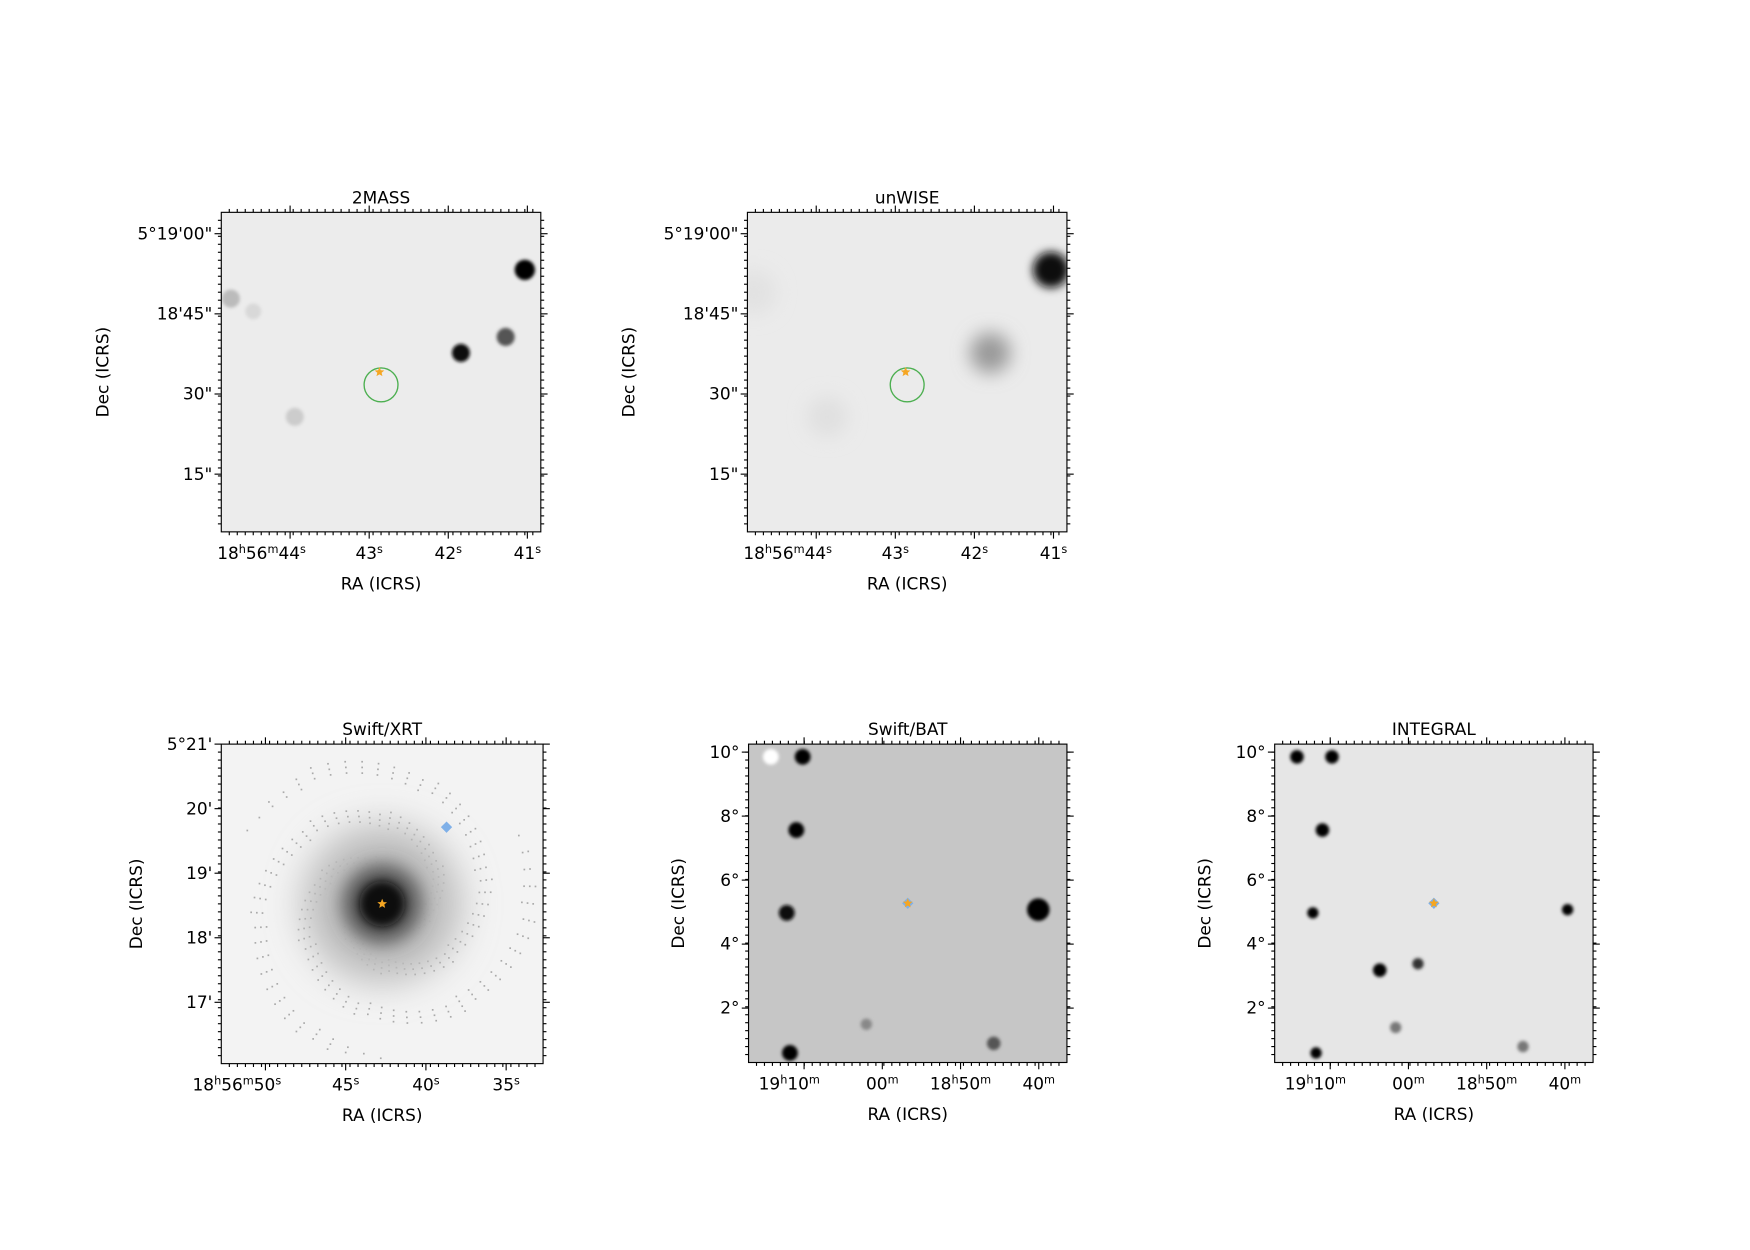 The image size is (1750, 1250). Describe the element at coordinates (723, 394) in the screenshot. I see `y-tick-label: 30"` at that location.